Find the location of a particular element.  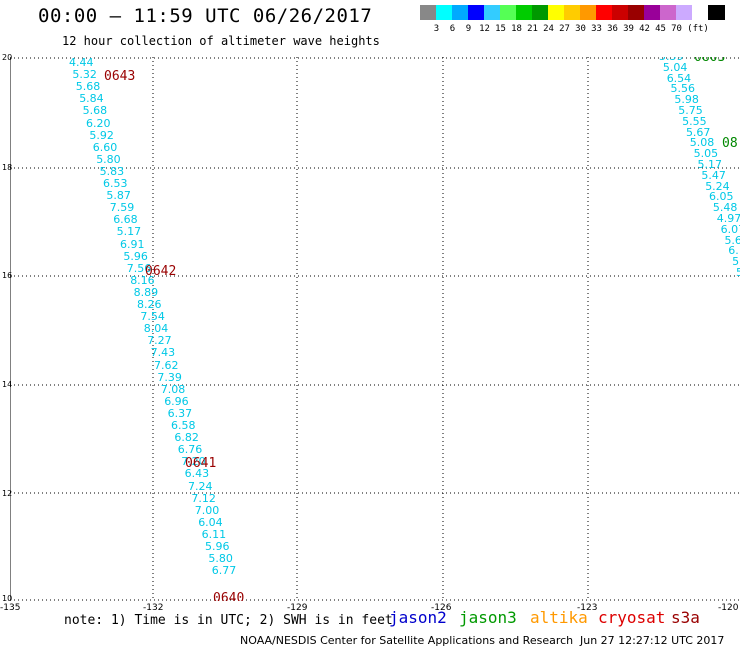

legend-label: 39 is located at coordinates (628, 29).